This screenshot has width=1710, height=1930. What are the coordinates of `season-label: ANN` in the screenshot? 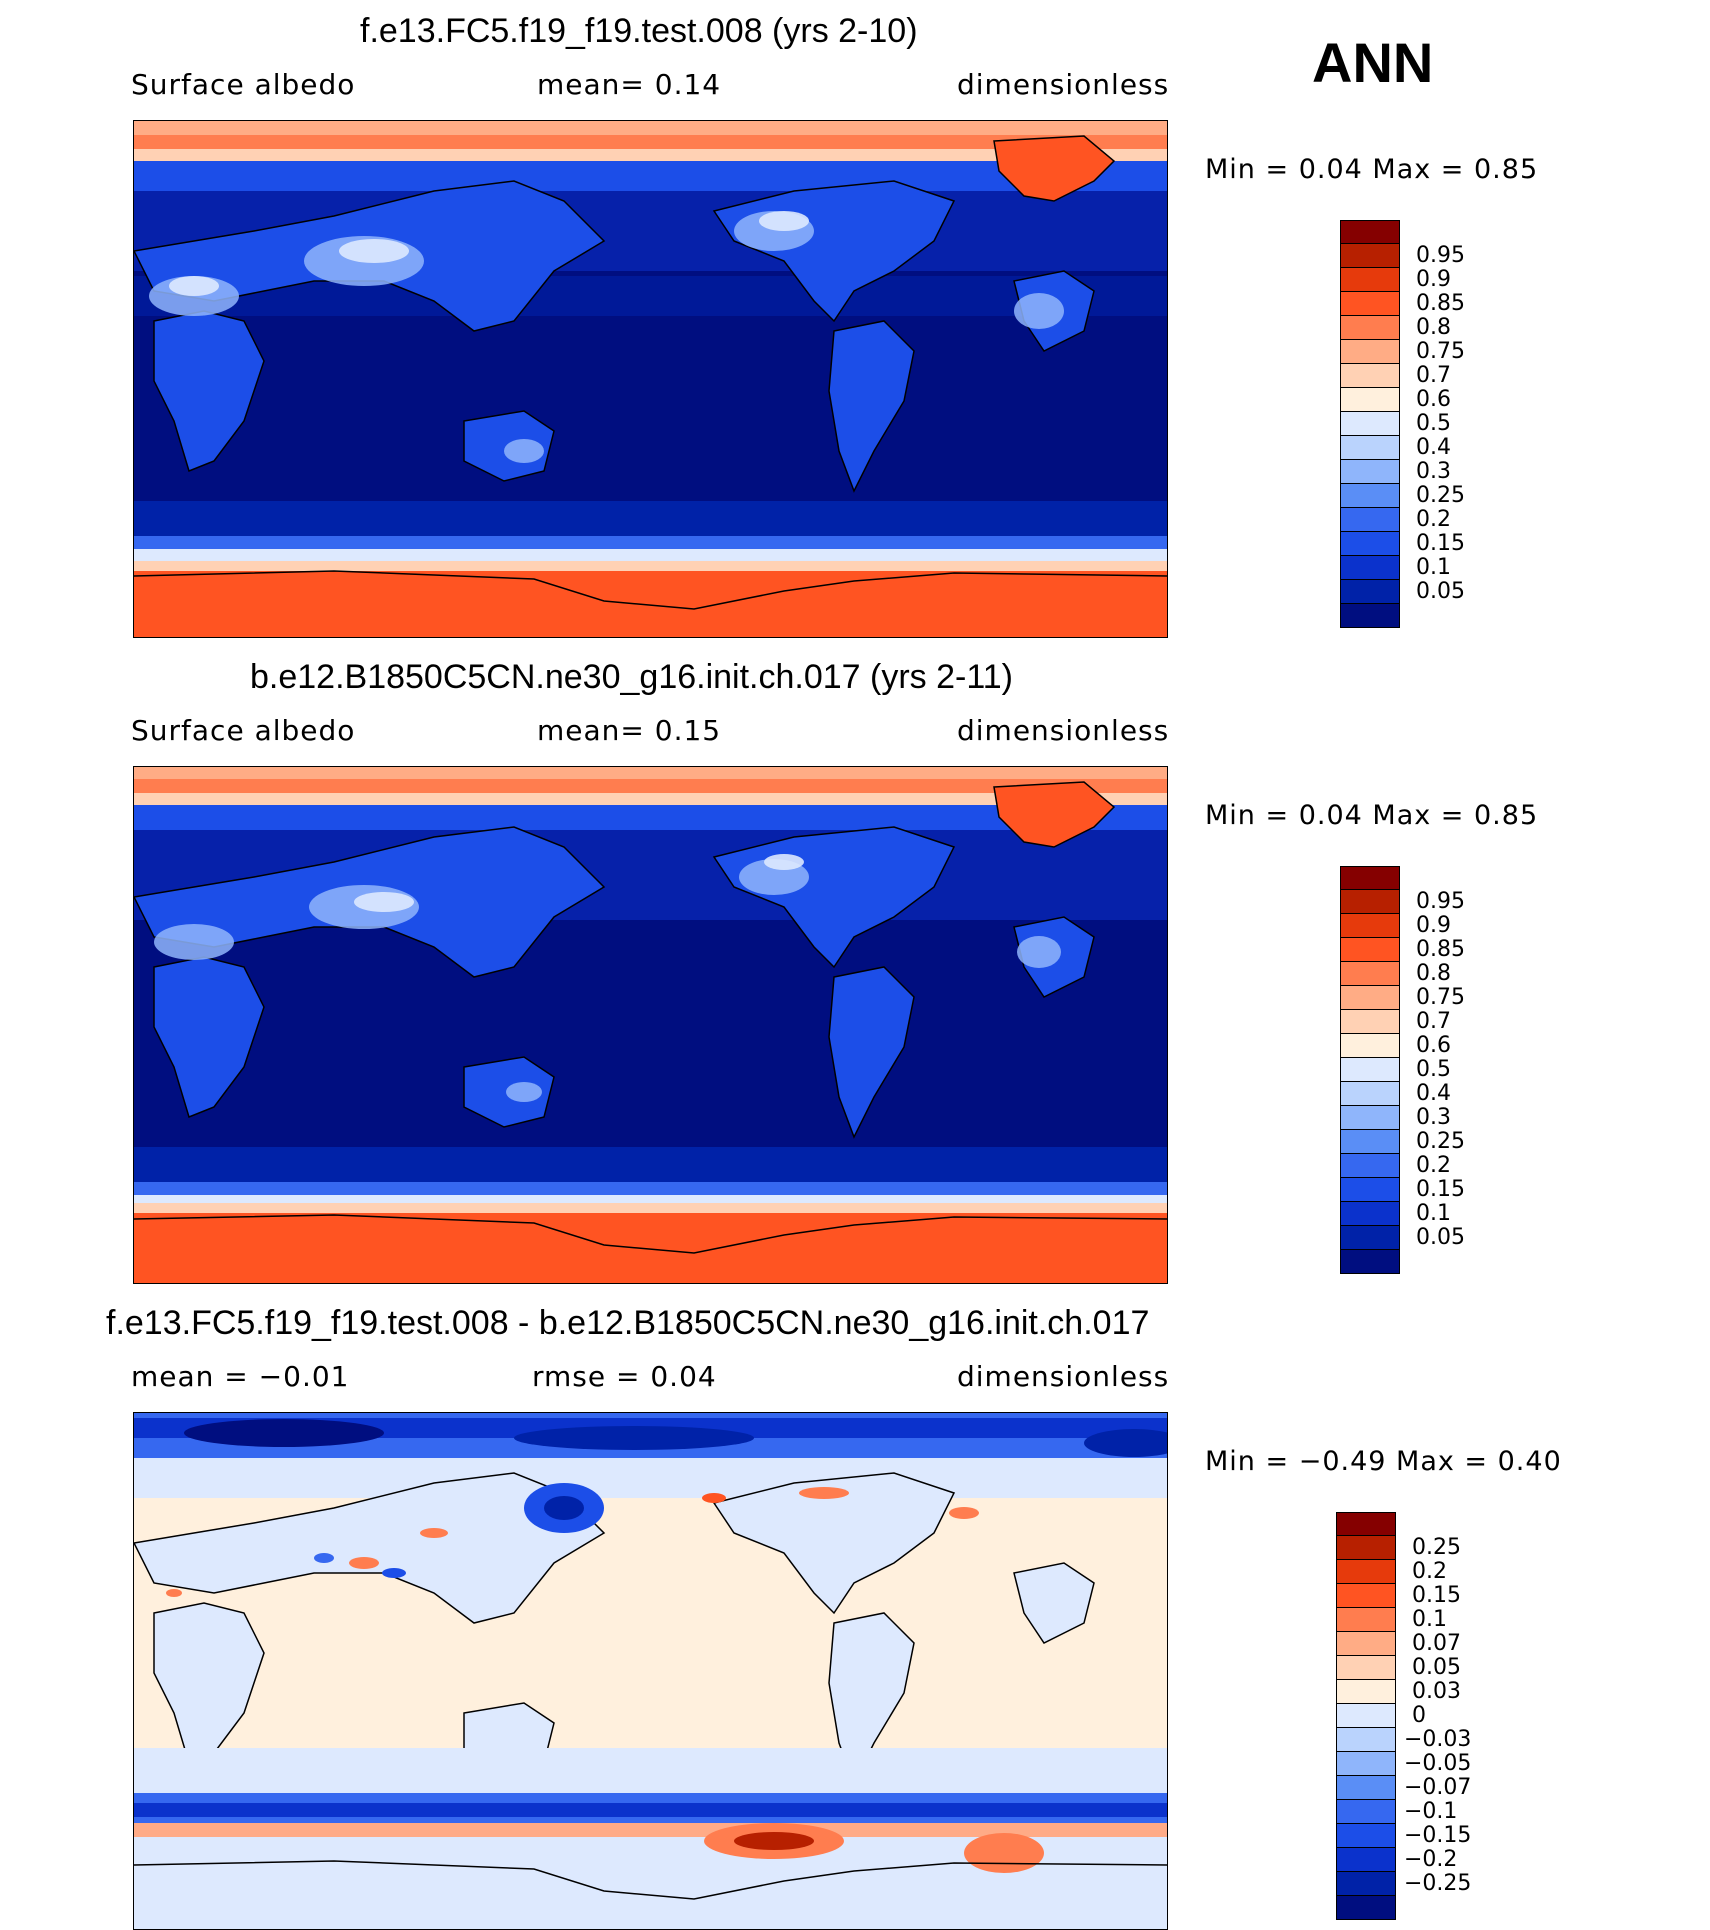 It's located at (1373, 62).